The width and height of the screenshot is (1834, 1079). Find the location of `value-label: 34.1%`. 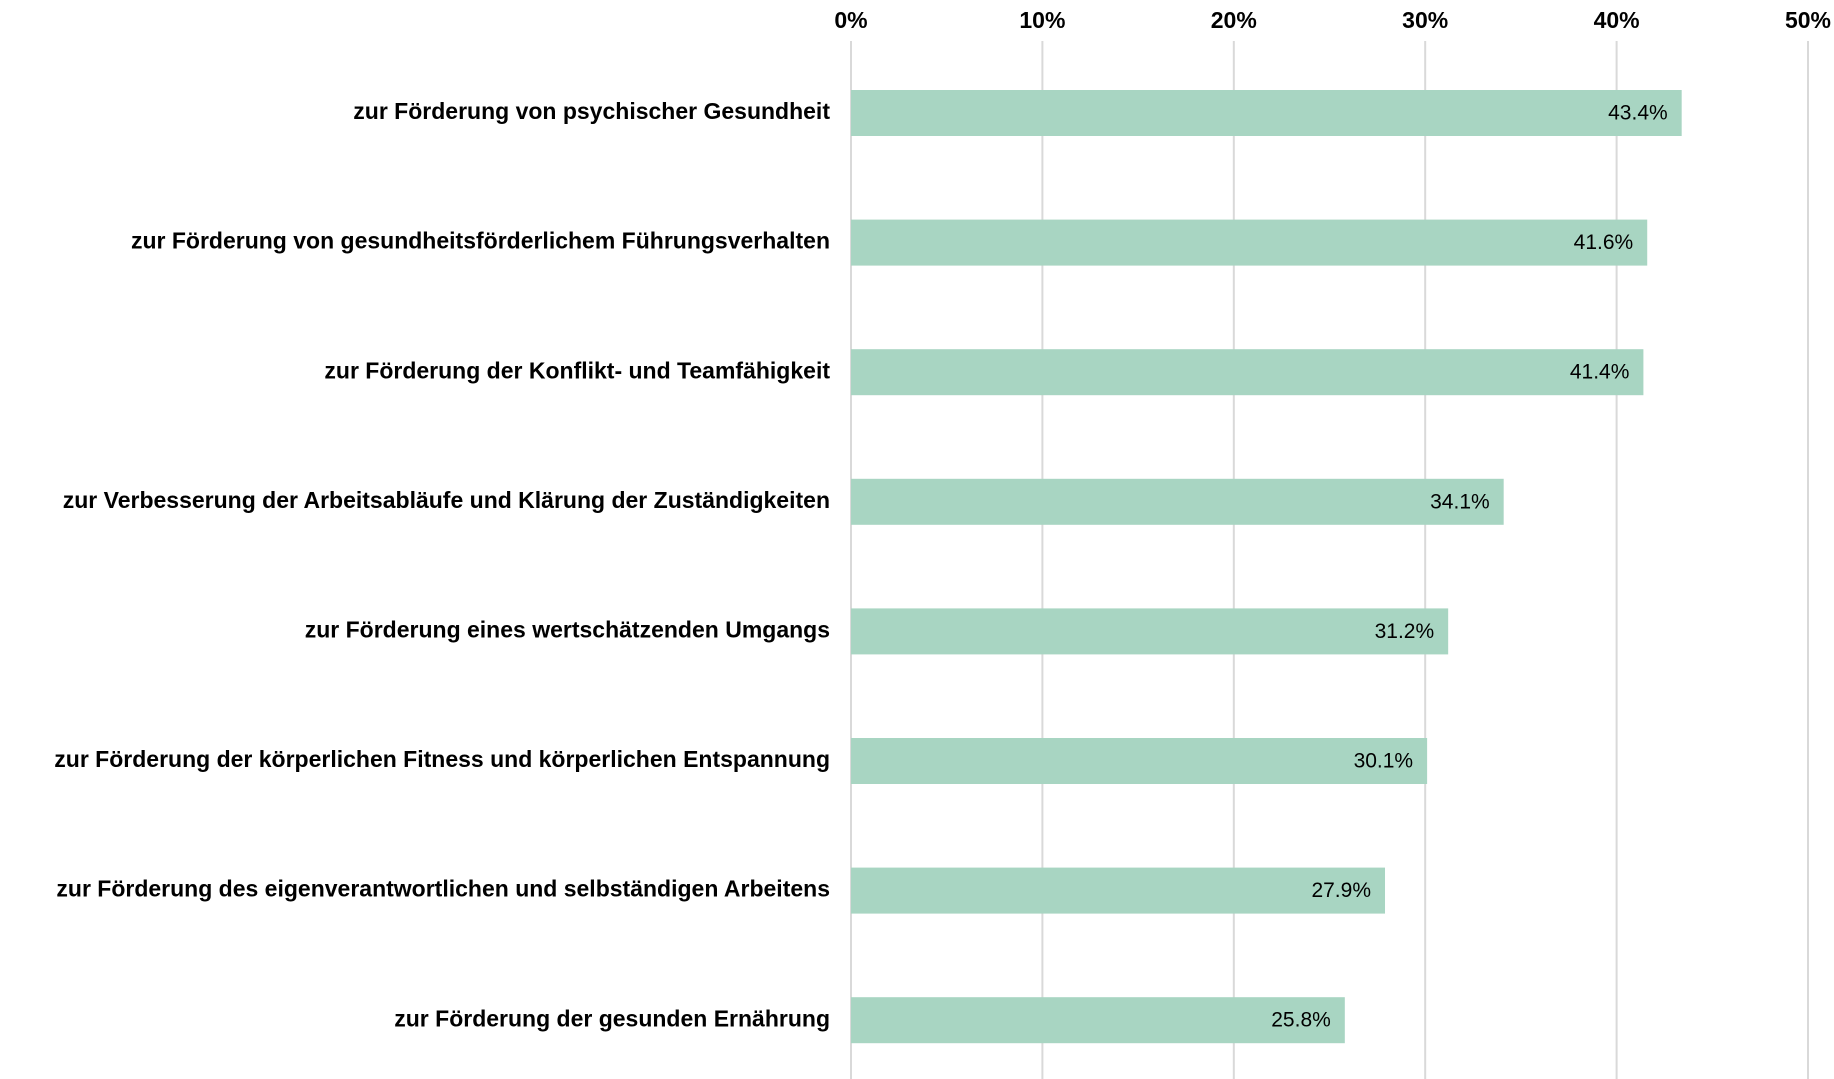

value-label: 34.1% is located at coordinates (1460, 501).